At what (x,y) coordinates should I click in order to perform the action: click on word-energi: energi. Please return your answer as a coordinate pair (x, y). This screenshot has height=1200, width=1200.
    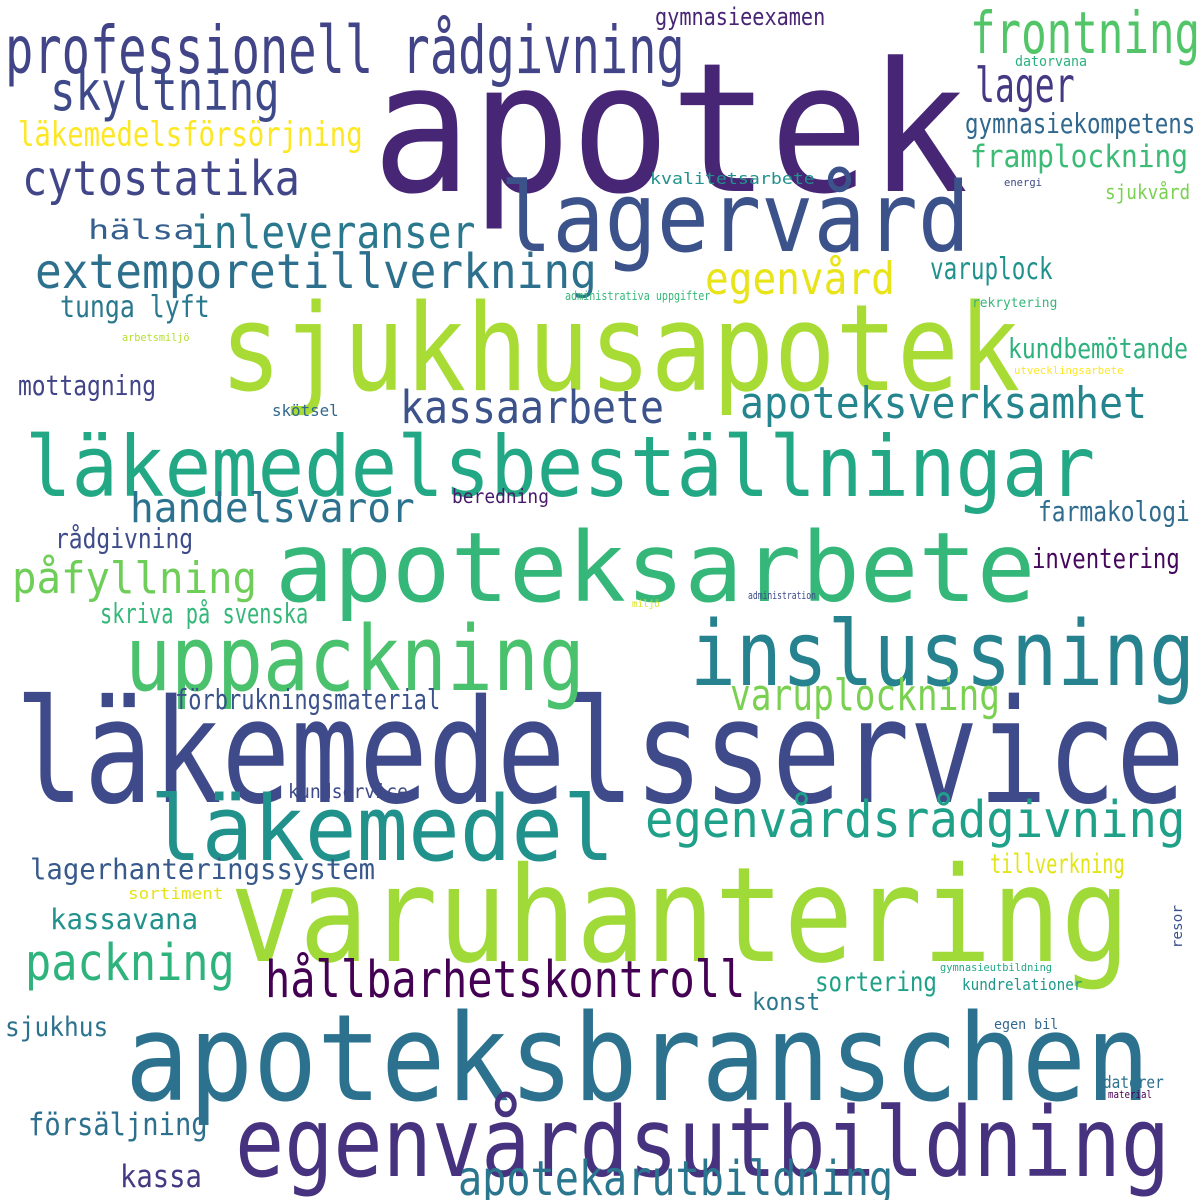
    Looking at the image, I should click on (1023, 182).